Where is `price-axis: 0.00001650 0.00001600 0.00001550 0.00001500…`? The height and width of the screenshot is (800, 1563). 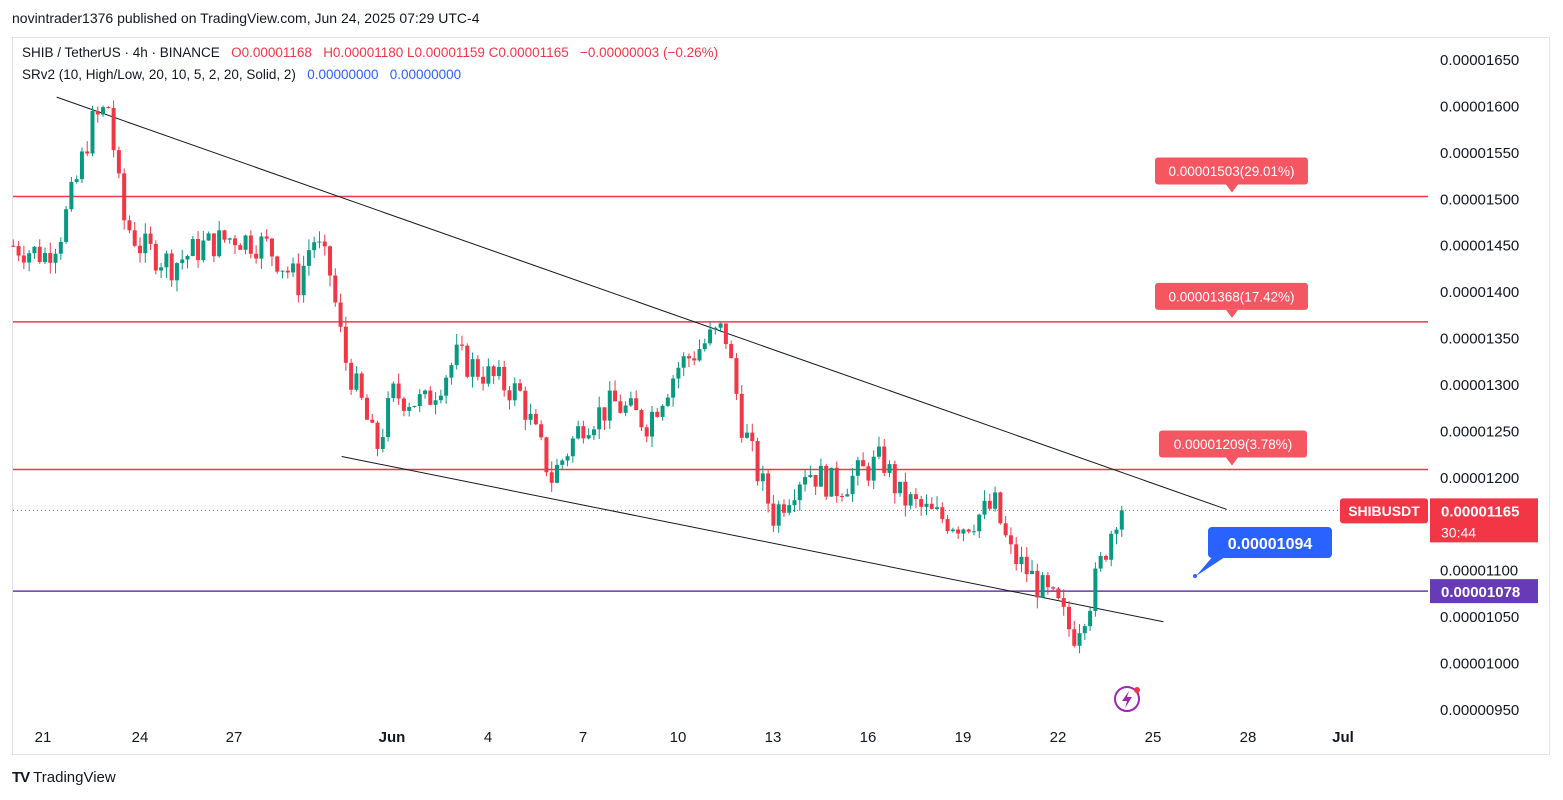 price-axis: 0.00001650 0.00001600 0.00001550 0.00001500… is located at coordinates (1479, 385).